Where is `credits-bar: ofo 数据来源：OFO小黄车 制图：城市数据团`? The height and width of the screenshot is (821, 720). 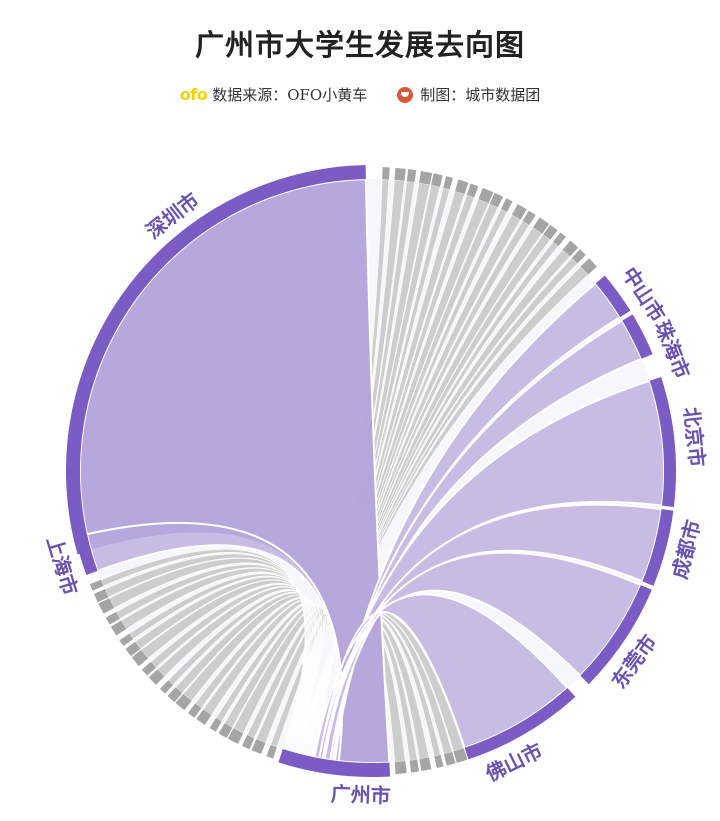
credits-bar: ofo 数据来源：OFO小黄车 制图：城市数据团 is located at coordinates (360, 94).